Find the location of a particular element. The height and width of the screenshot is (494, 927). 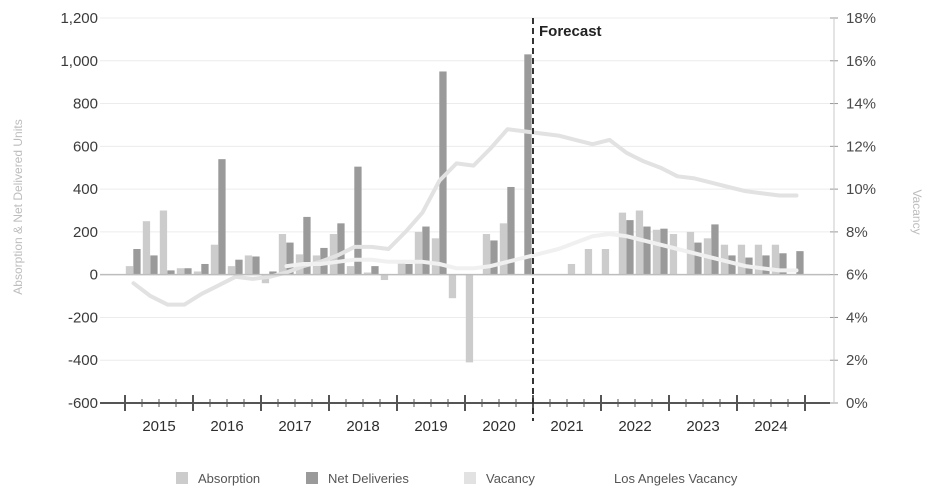

y-left-tick-label: 0 is located at coordinates (94, 275).